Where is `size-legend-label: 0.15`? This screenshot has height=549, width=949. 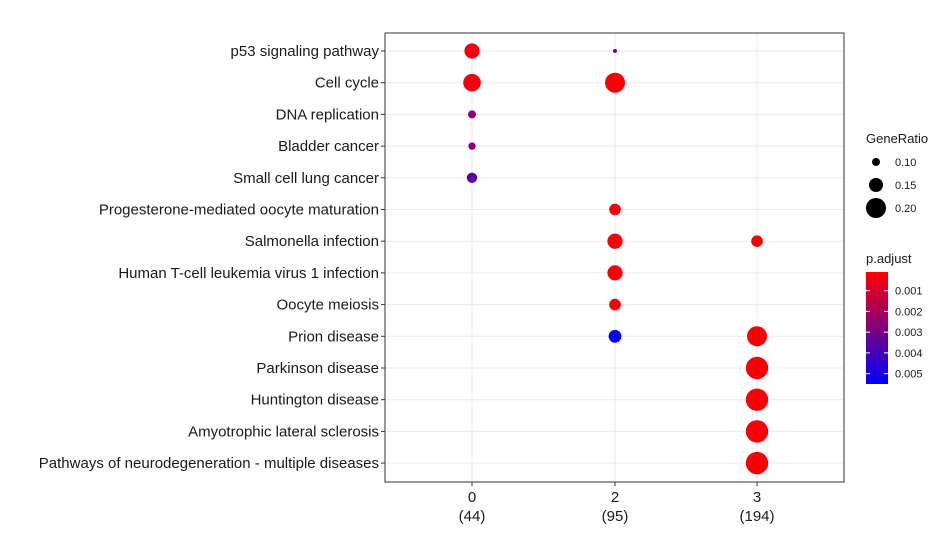 size-legend-label: 0.15 is located at coordinates (905, 186).